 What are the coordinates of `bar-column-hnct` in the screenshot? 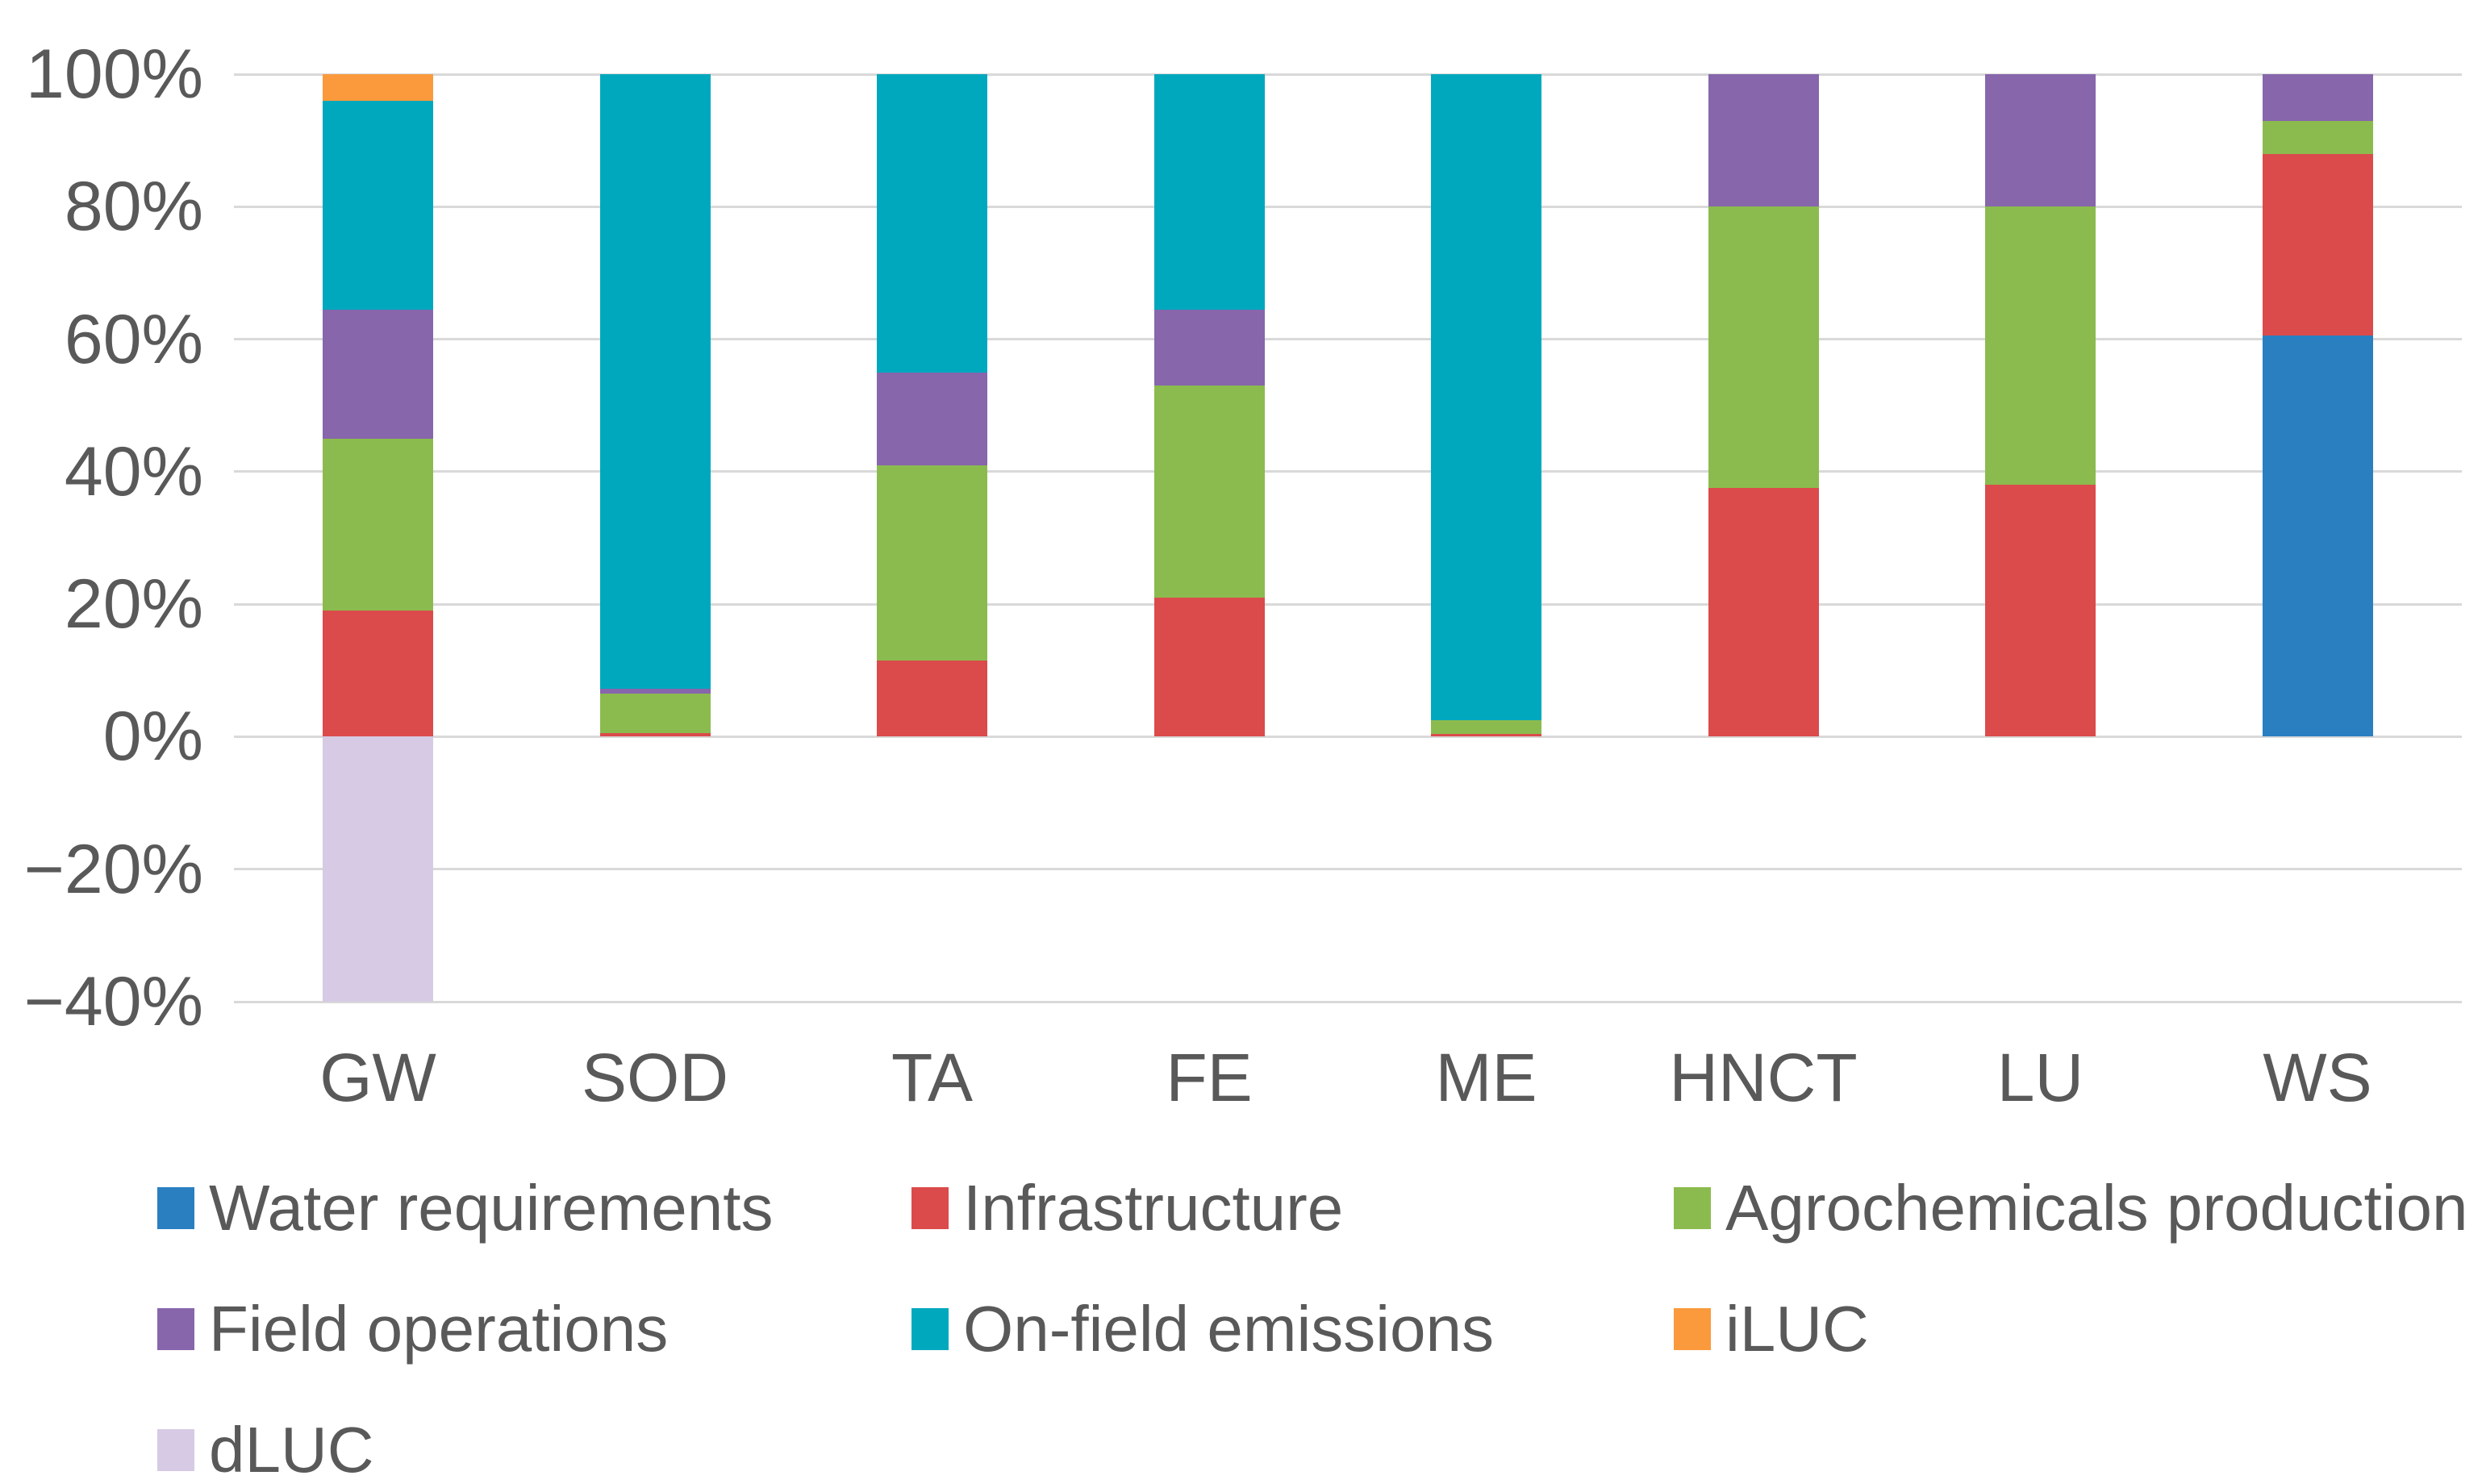 It's located at (1763, 742).